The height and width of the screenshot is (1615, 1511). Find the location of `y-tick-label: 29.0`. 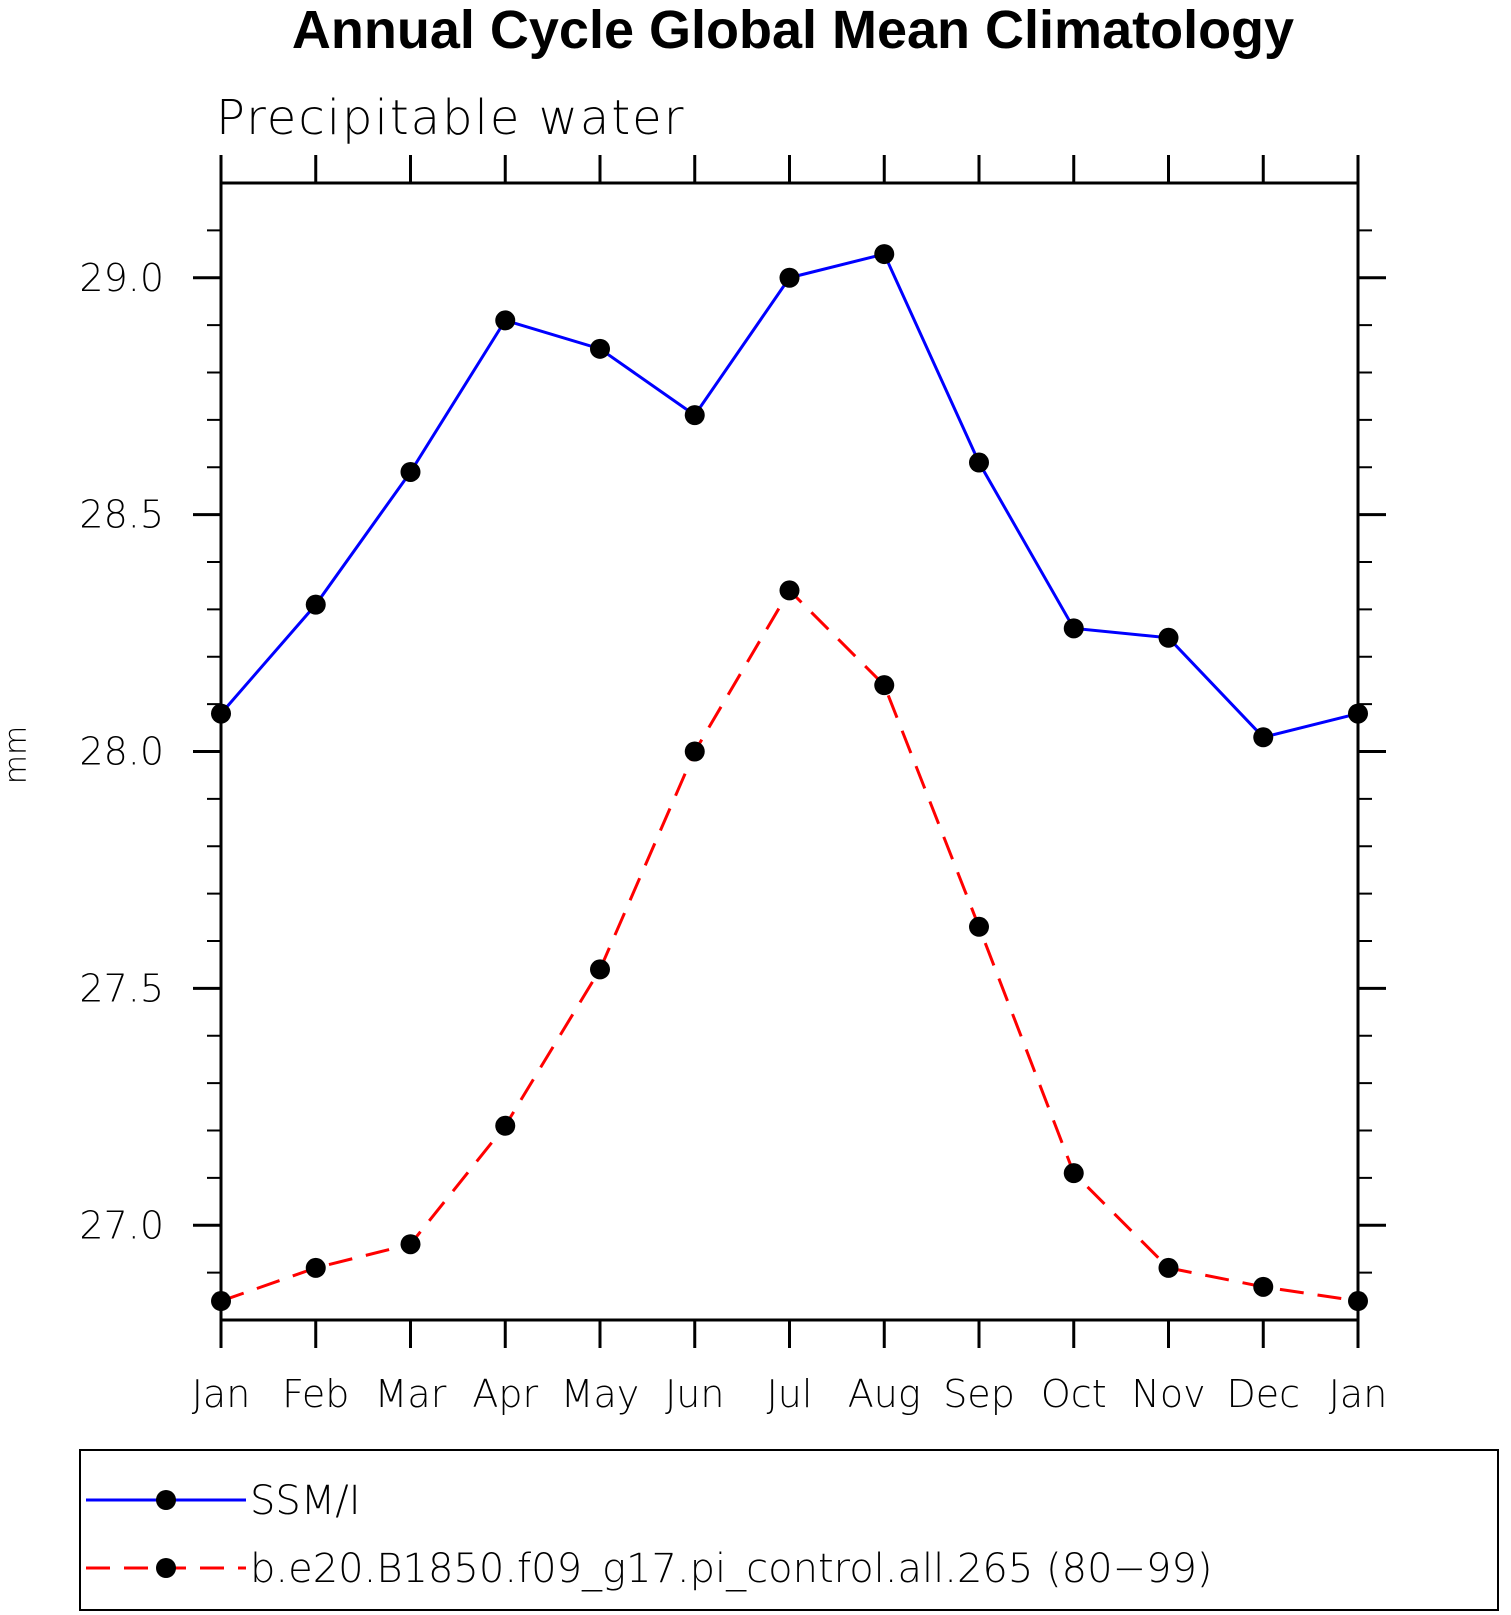

y-tick-label: 29.0 is located at coordinates (121, 278).